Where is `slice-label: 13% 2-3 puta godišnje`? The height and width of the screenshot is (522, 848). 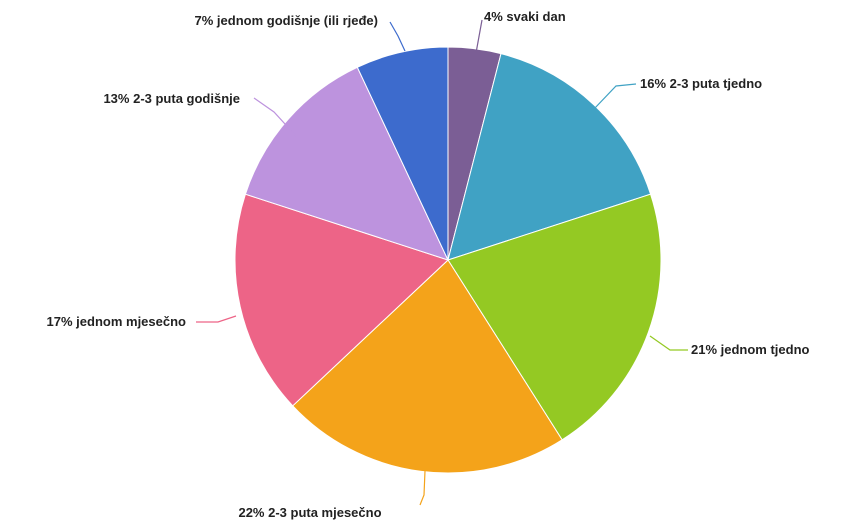 slice-label: 13% 2-3 puta godišnje is located at coordinates (171, 98).